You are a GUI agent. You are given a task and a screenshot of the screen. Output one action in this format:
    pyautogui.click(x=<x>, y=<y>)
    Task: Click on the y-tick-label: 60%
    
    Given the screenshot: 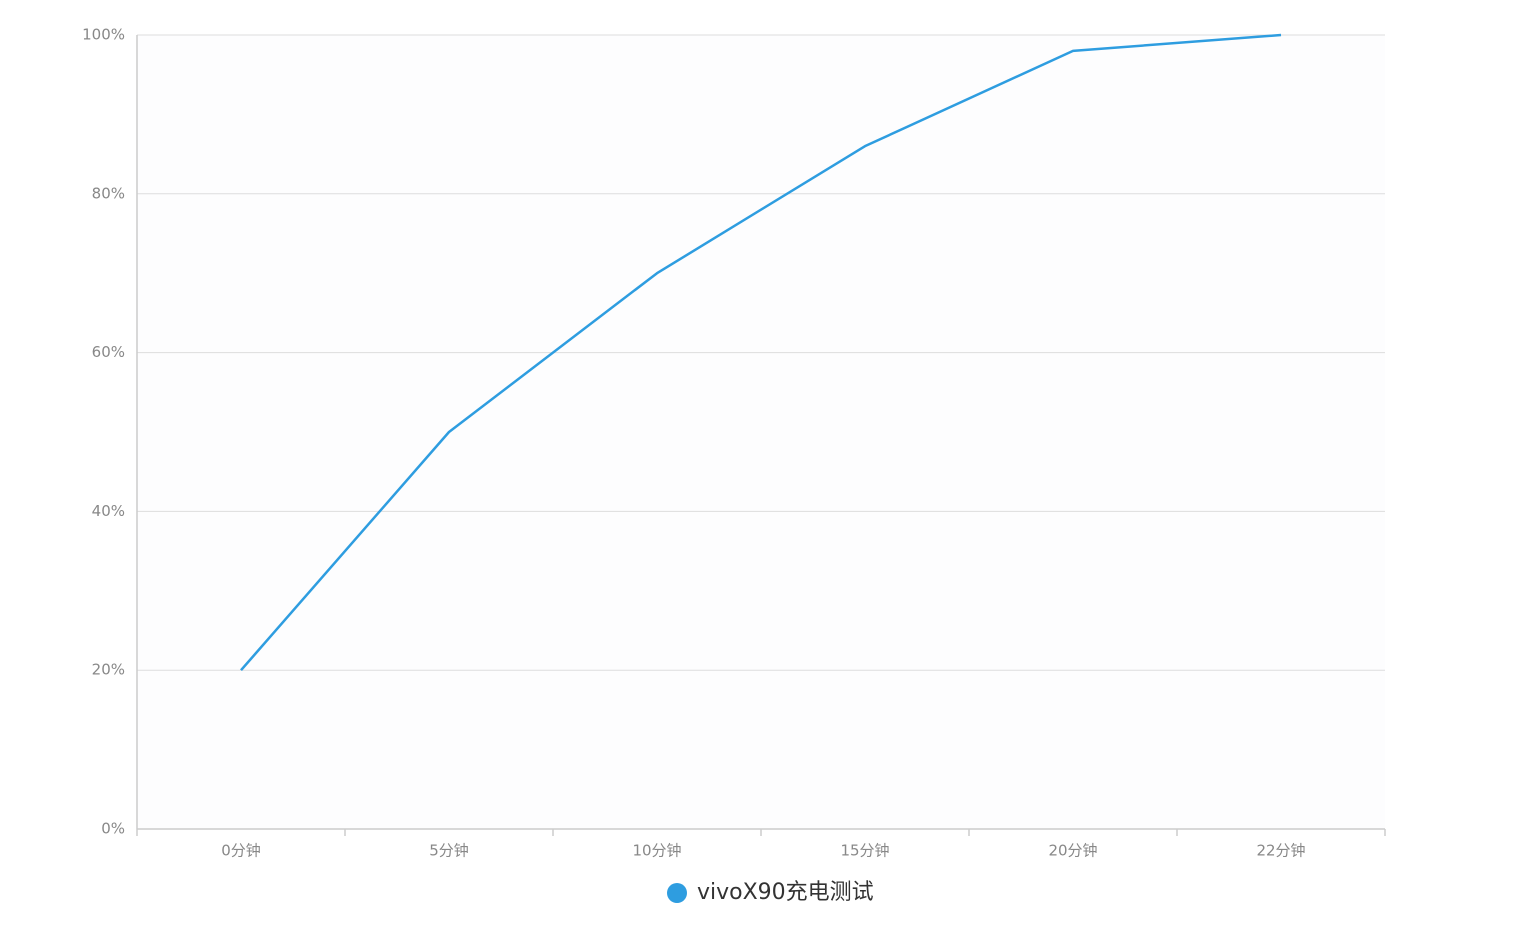 What is the action you would take?
    pyautogui.click(x=108, y=352)
    